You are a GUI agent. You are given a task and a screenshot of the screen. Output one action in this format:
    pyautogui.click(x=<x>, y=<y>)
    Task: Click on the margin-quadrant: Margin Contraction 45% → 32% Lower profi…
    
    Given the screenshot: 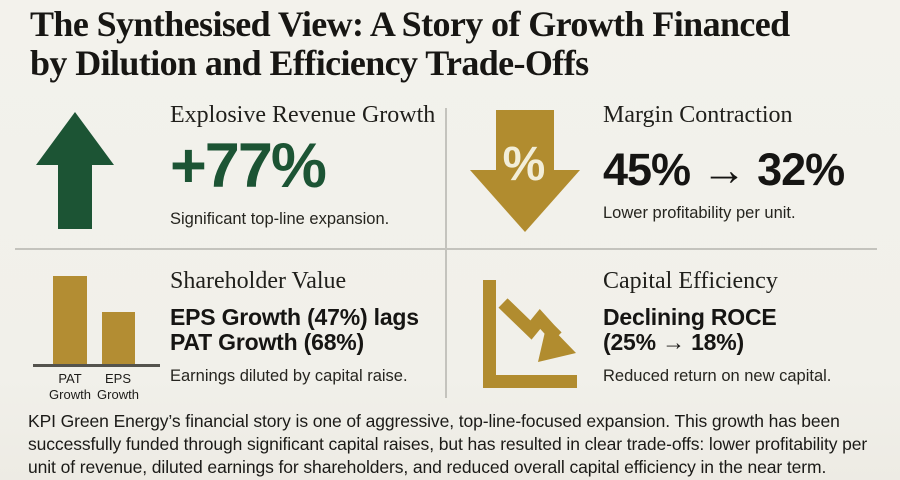 What is the action you would take?
    pyautogui.click(x=743, y=161)
    